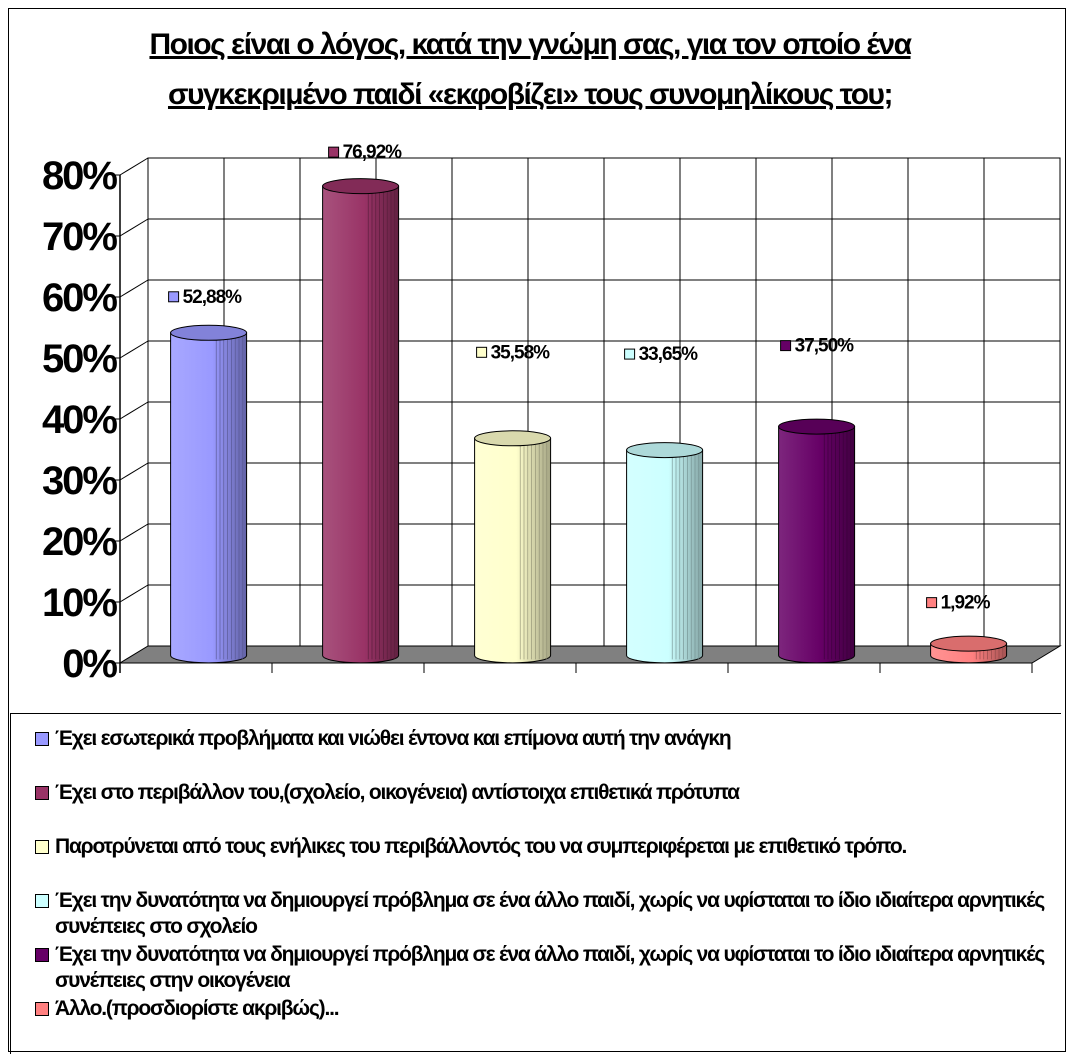 The height and width of the screenshot is (1059, 1074). Describe the element at coordinates (79, 359) in the screenshot. I see `y-tick-label: 50%` at that location.